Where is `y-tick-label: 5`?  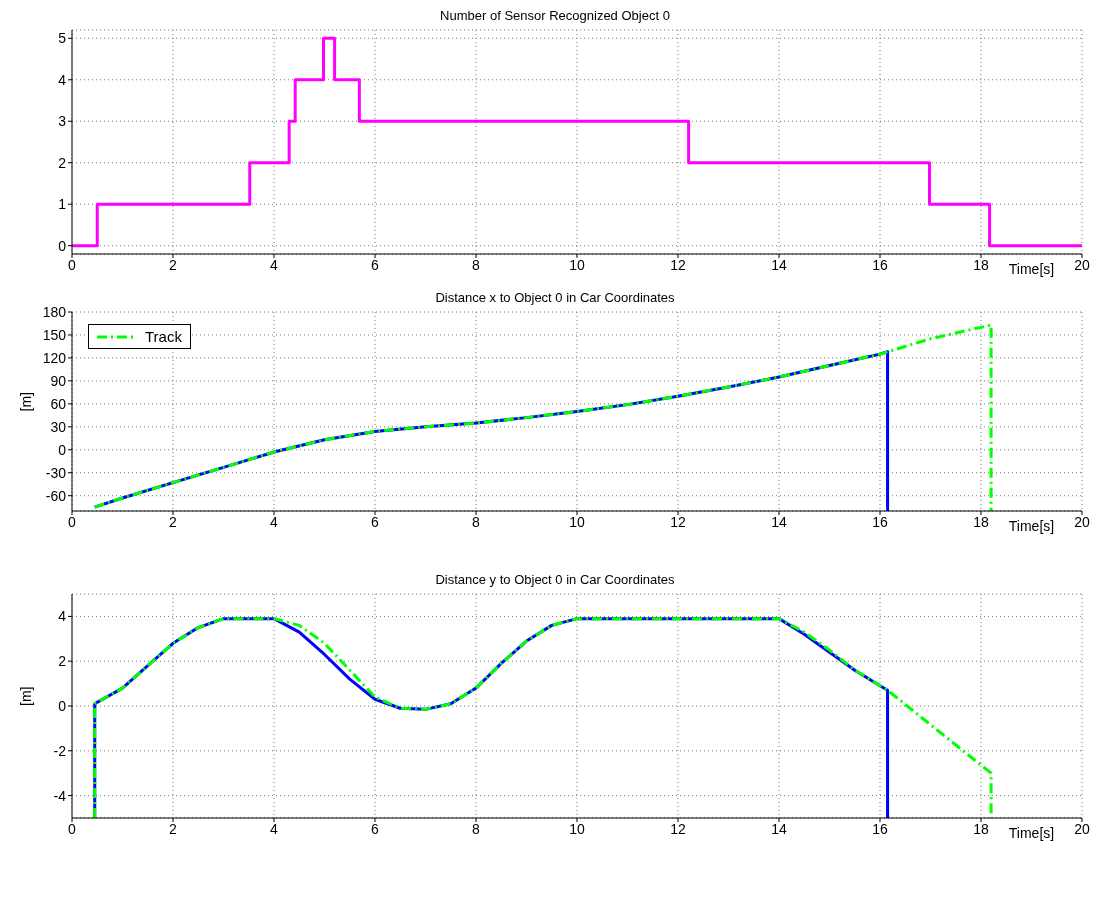 y-tick-label: 5 is located at coordinates (62, 38).